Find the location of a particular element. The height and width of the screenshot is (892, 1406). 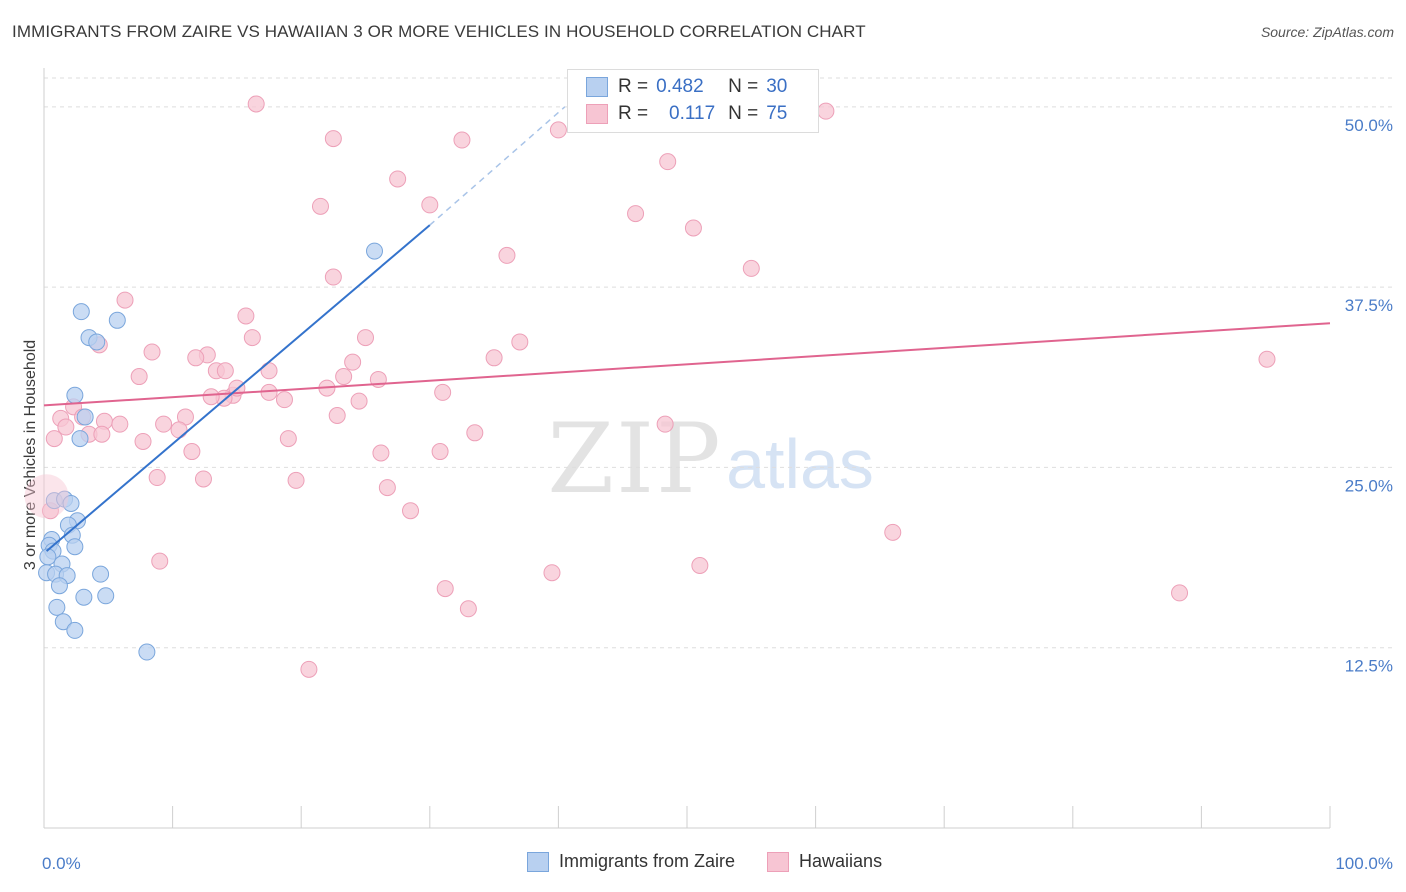

legend-r-value: 0.482 is located at coordinates (680, 86).